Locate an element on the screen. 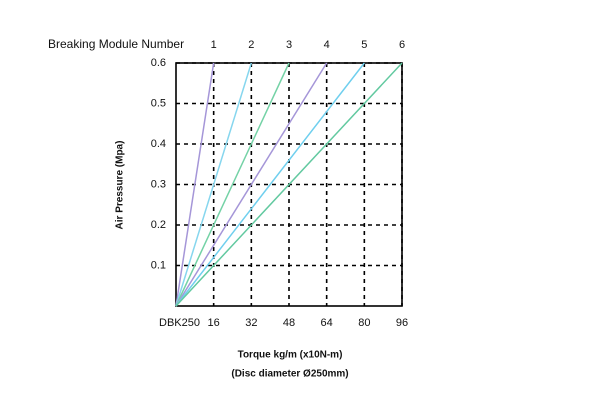 The height and width of the screenshot is (400, 600). x-origin-label: DBK250 is located at coordinates (179, 323).